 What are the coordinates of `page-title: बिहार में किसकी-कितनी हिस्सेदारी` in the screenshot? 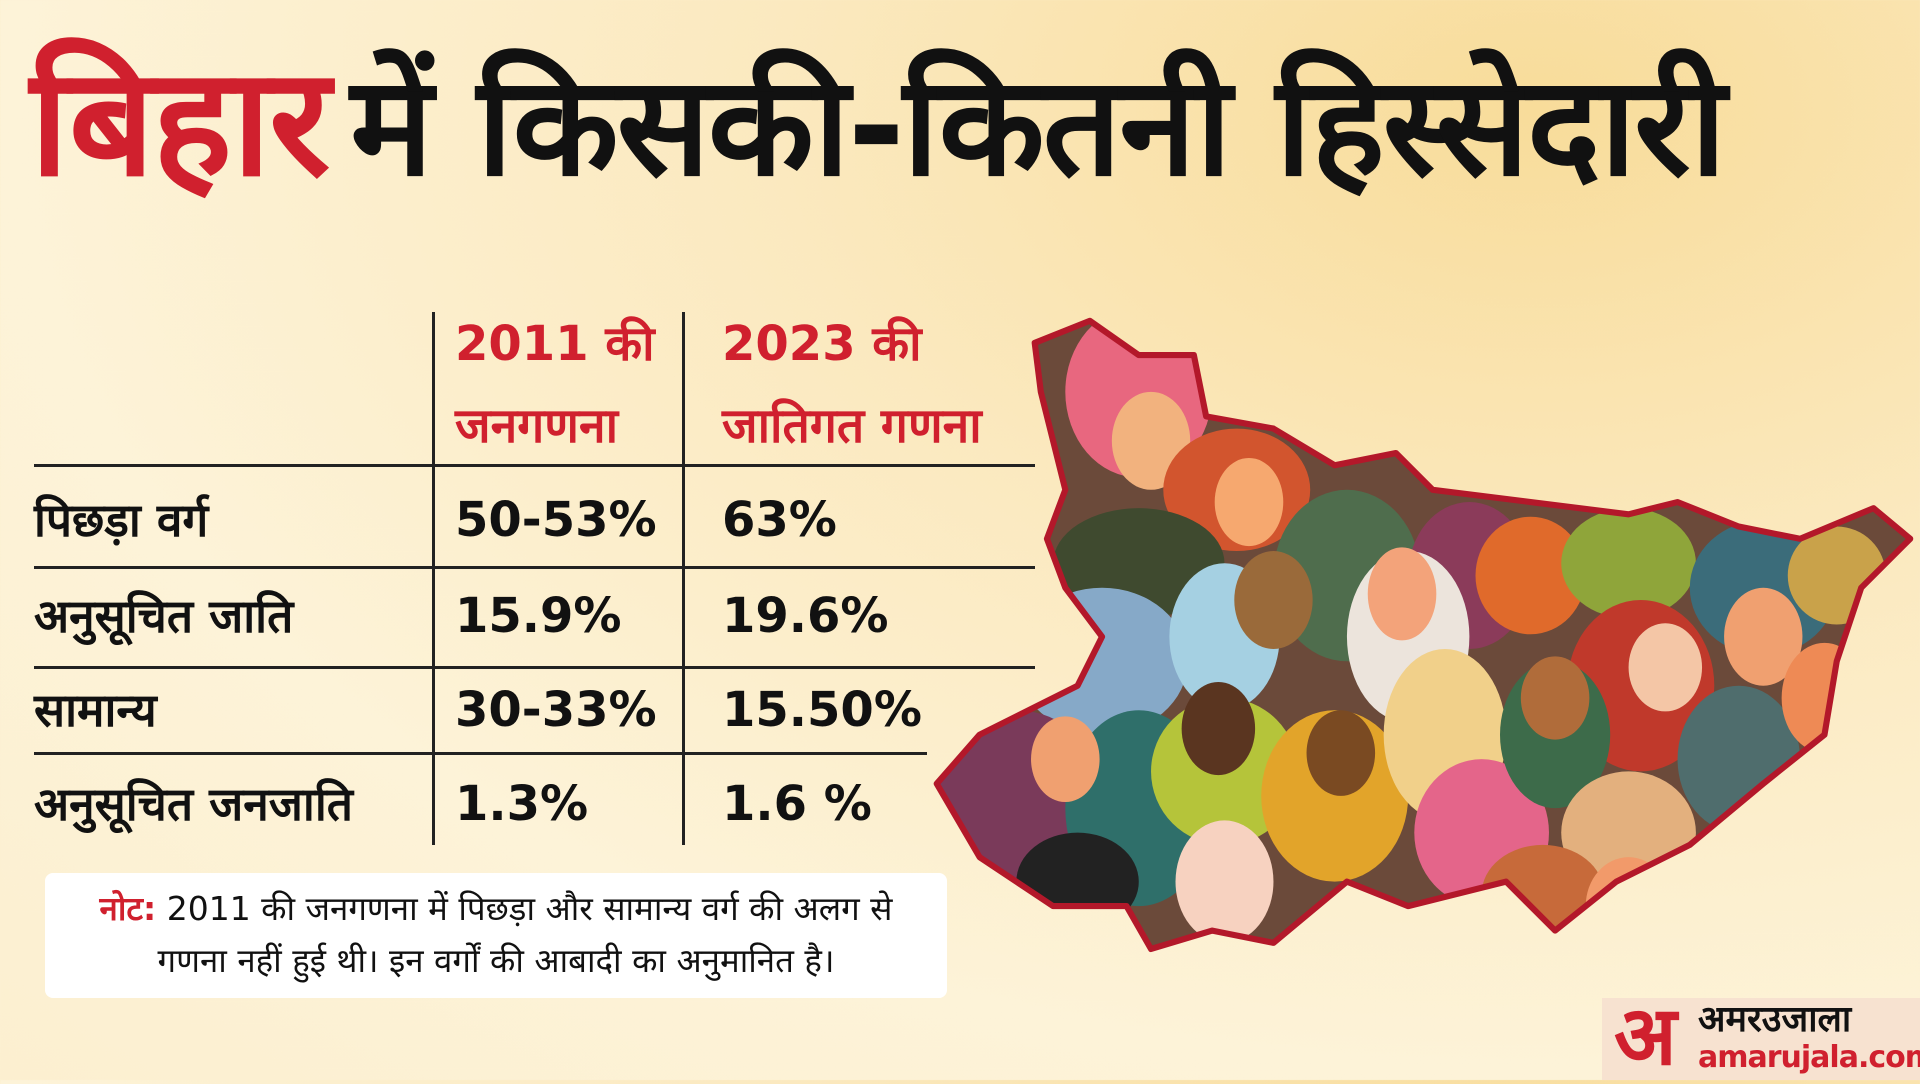 It's located at (878, 124).